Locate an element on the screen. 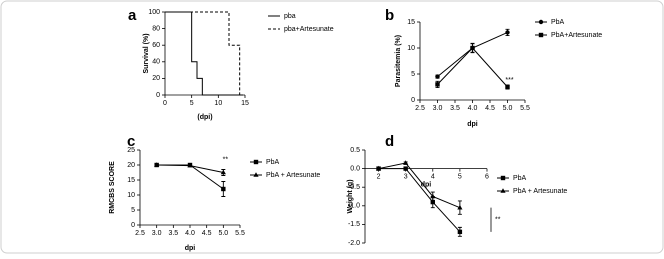 This screenshot has width=664, height=259. x-tick-label: 15 is located at coordinates (245, 103).